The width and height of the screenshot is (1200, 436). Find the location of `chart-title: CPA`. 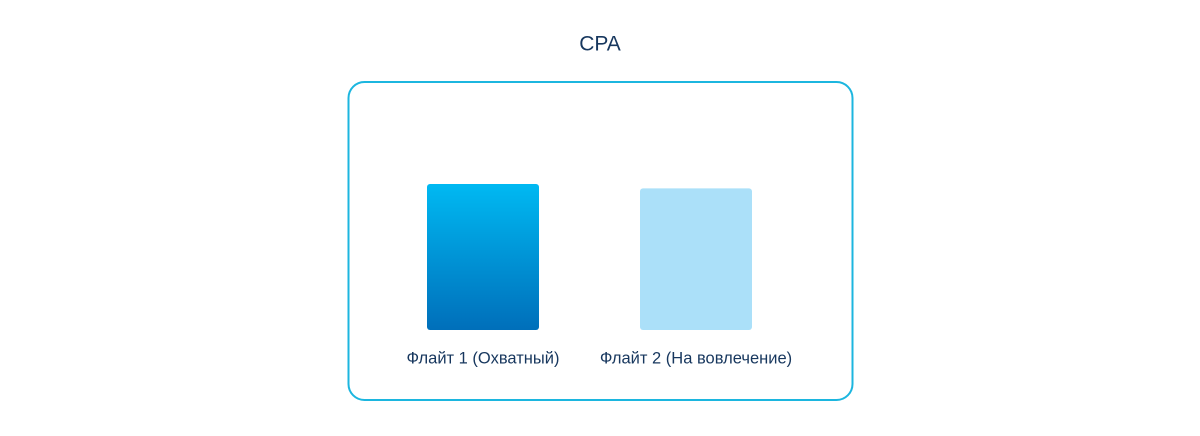

chart-title: CPA is located at coordinates (600, 44).